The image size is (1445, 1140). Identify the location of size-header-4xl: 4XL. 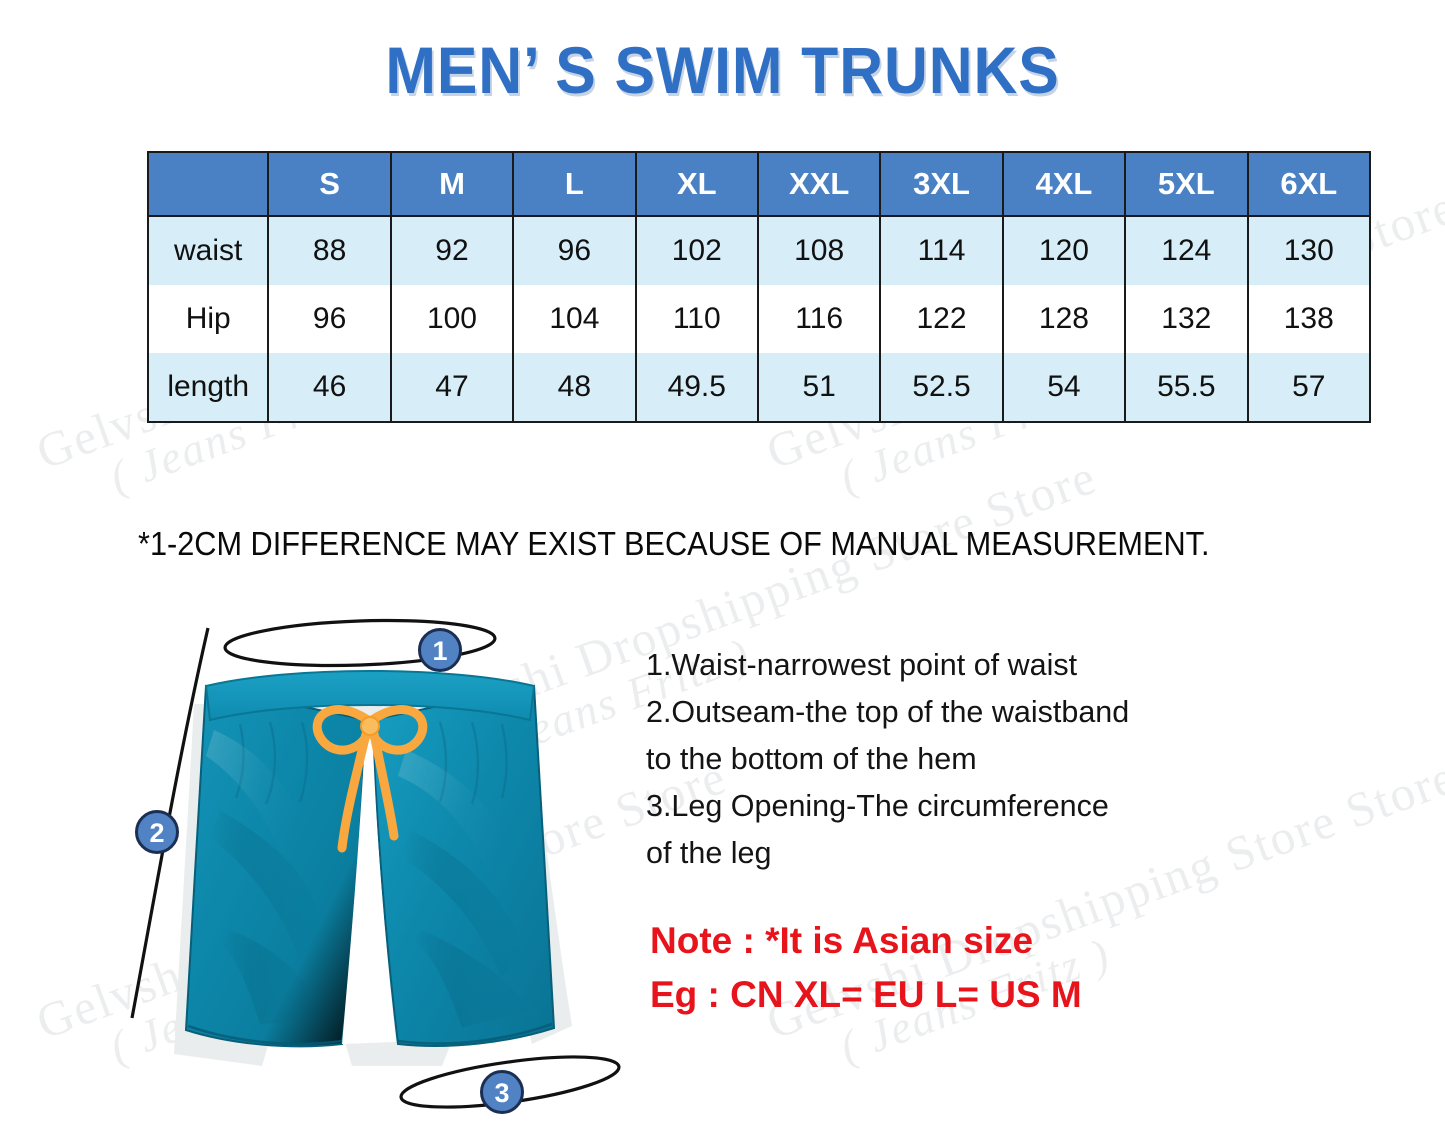
(1064, 184).